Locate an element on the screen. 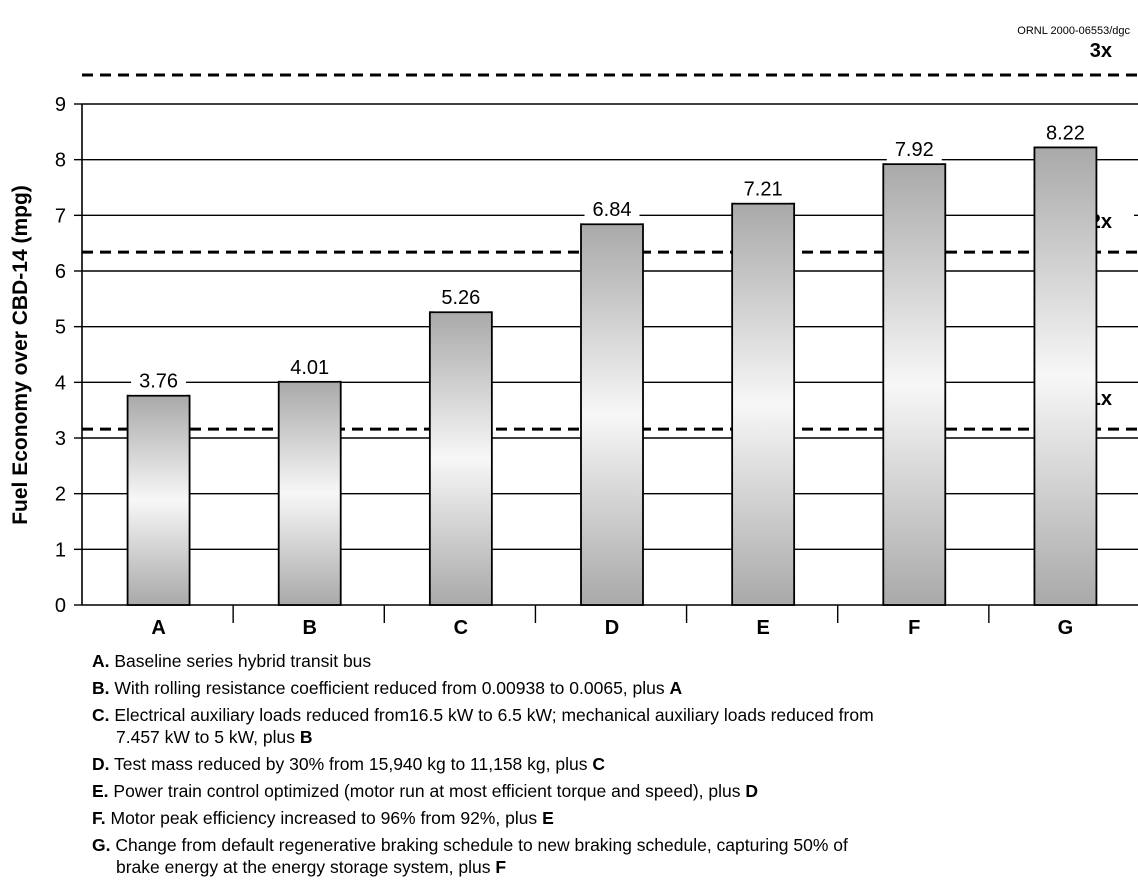  y-tick-label: 0 is located at coordinates (60, 606).